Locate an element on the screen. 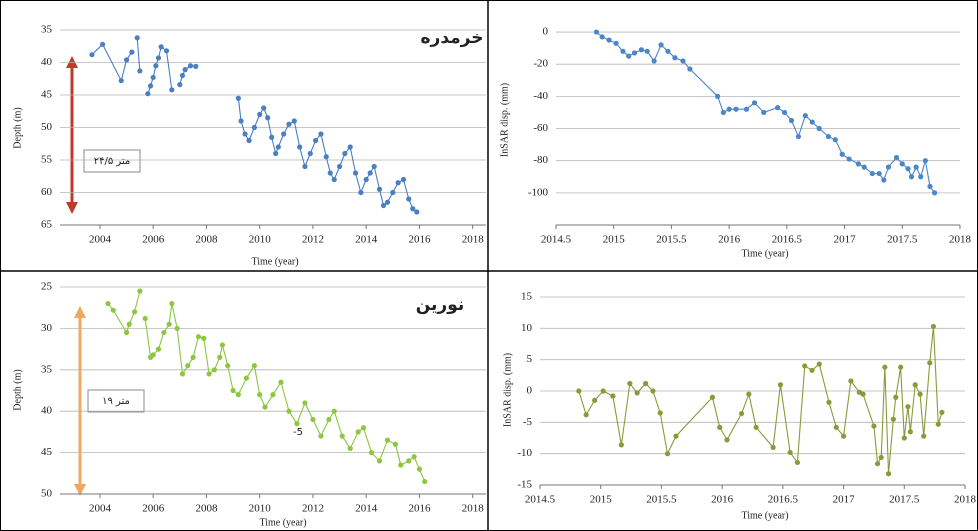  x-tick-label: 2004 is located at coordinates (100, 509).